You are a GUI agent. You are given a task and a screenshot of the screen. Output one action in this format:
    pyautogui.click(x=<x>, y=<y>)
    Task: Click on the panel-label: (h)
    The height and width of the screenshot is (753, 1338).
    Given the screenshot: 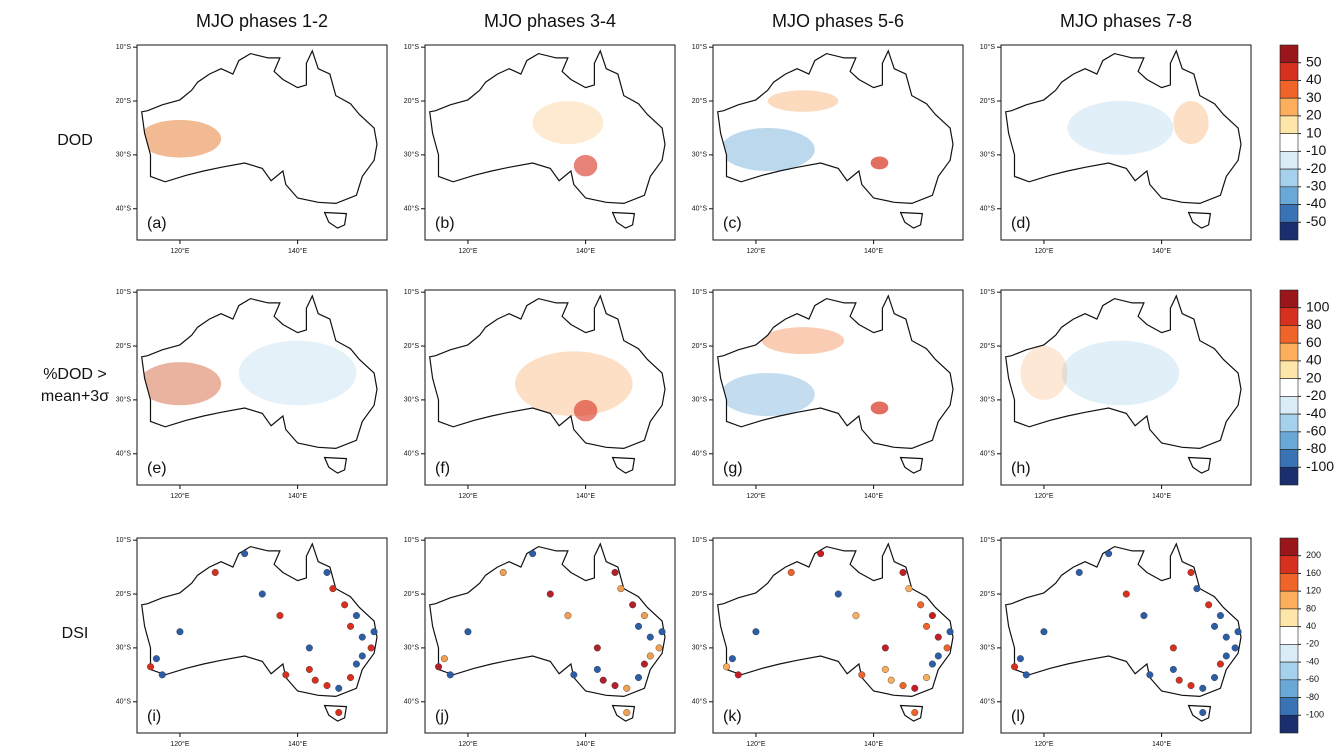 What is the action you would take?
    pyautogui.click(x=1021, y=468)
    